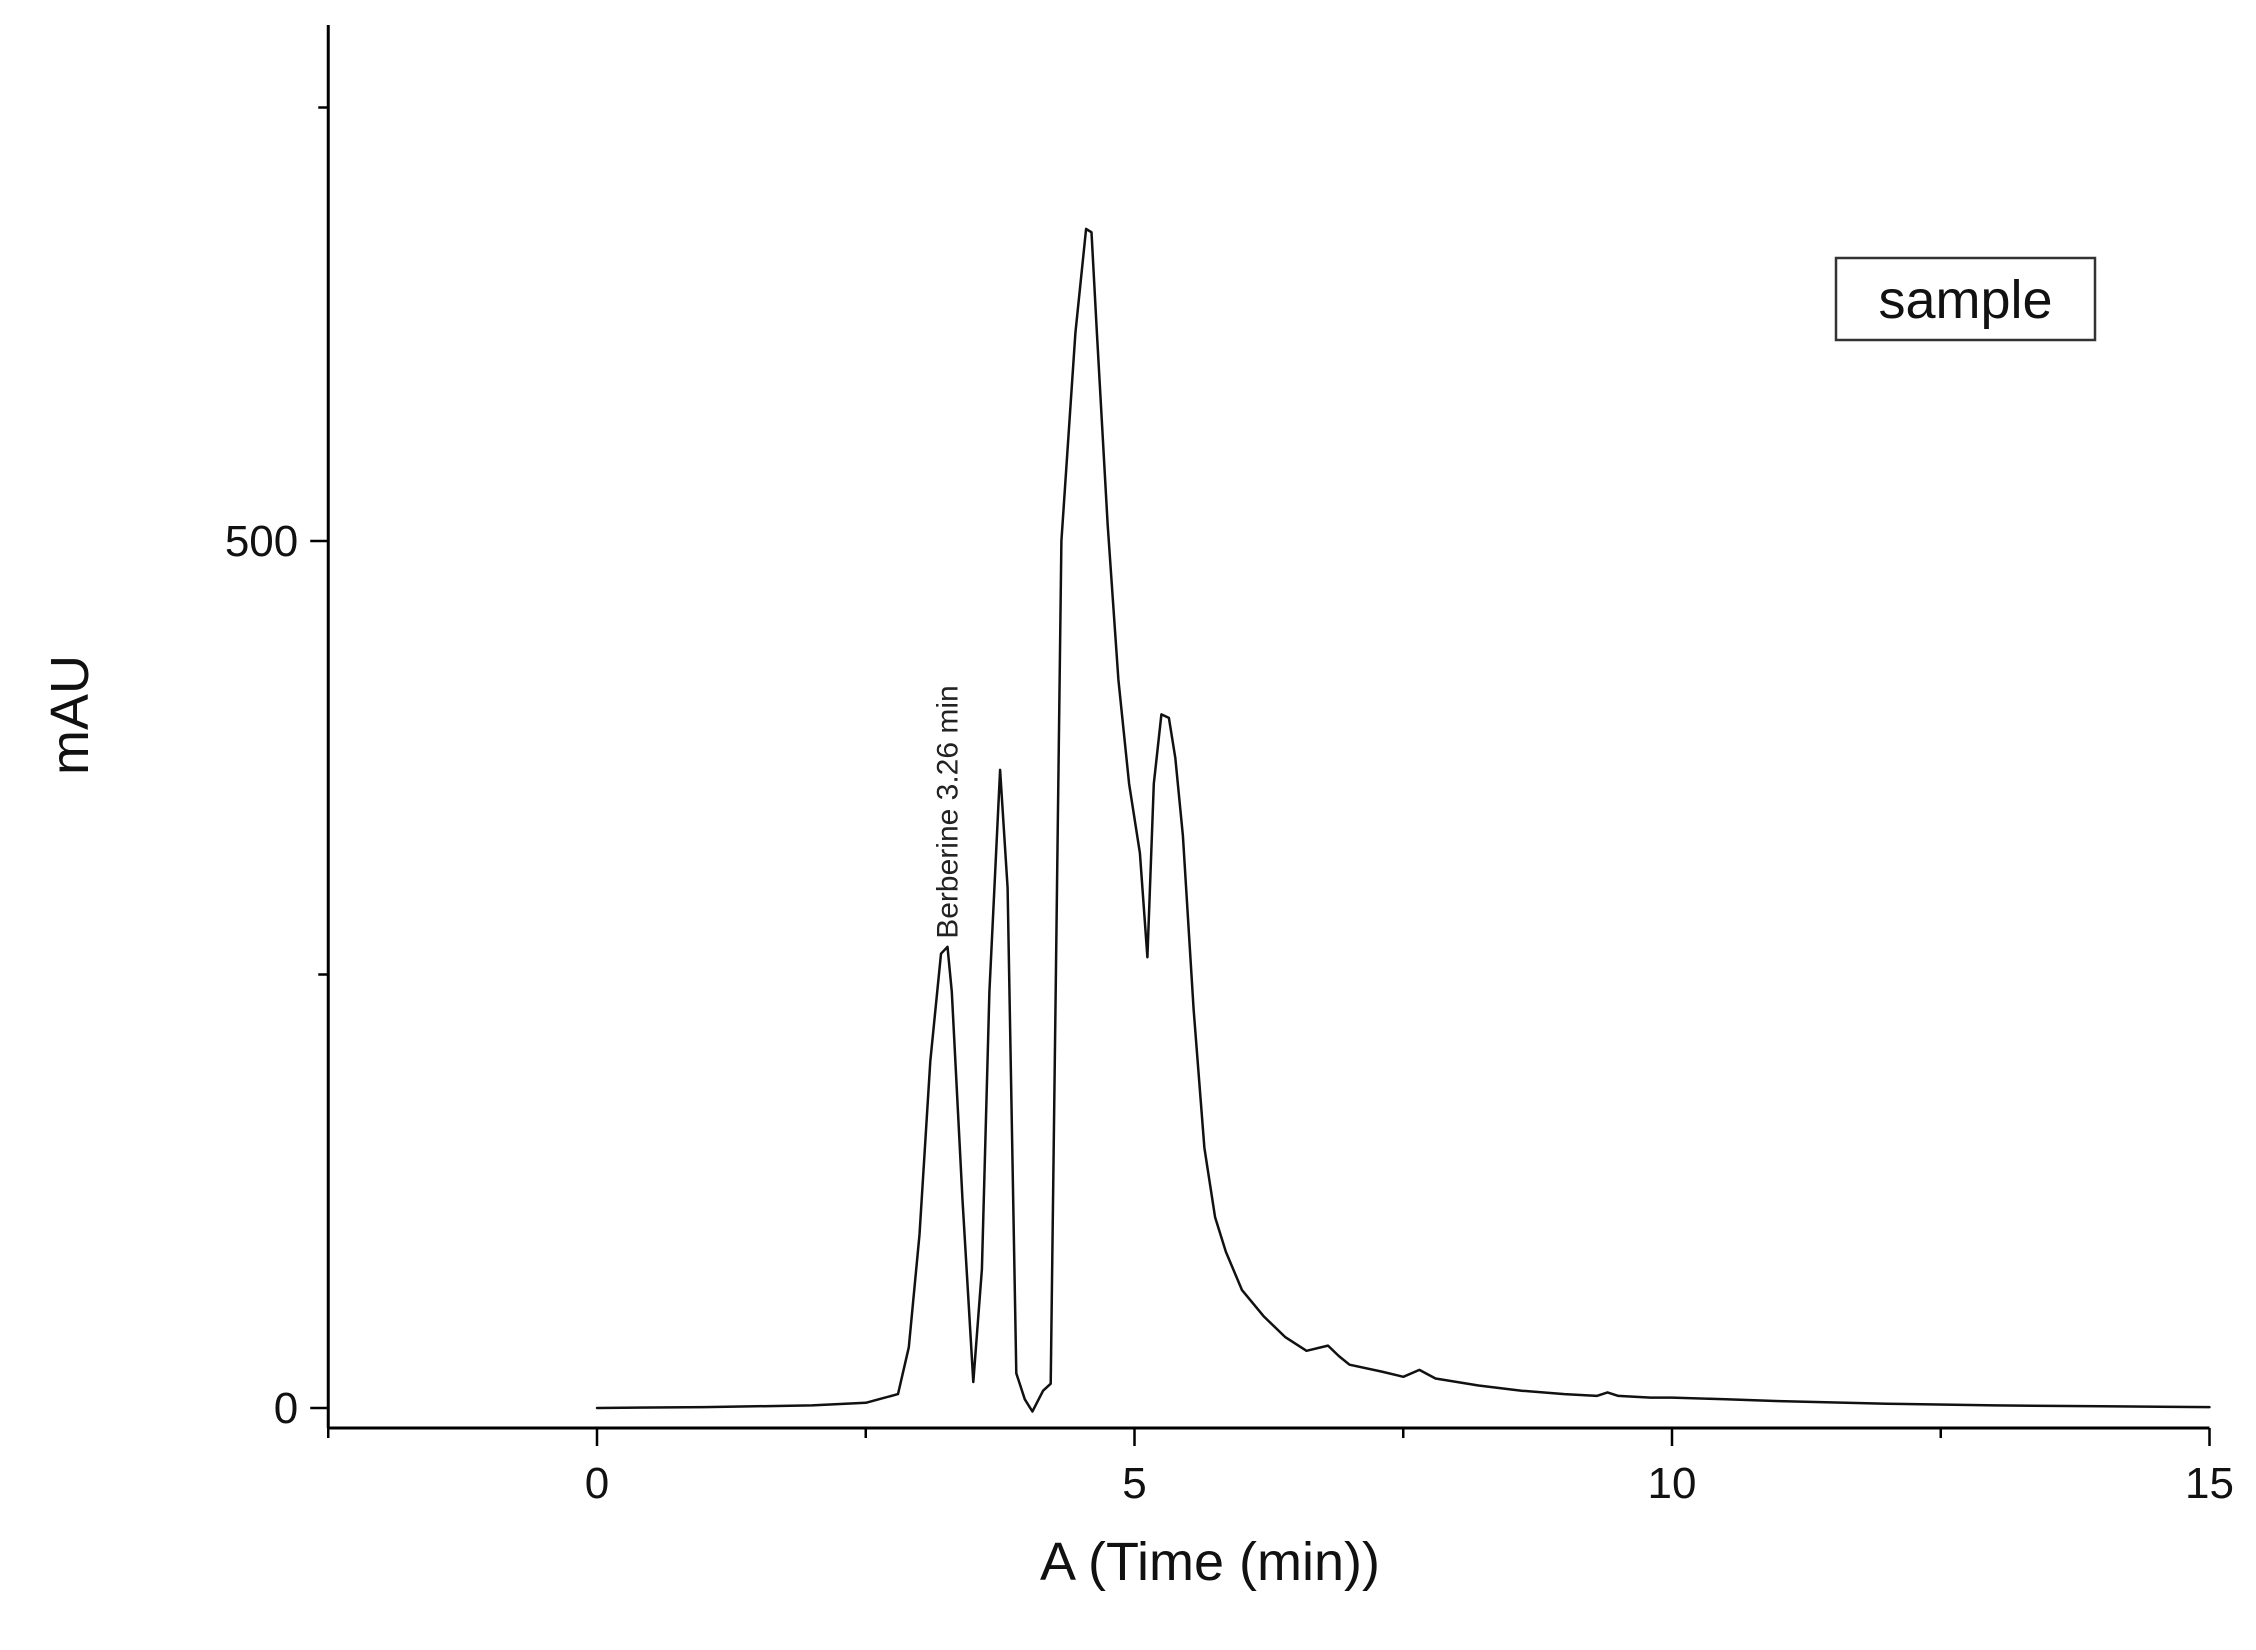 The image size is (2256, 1650). What do you see at coordinates (286, 1408) in the screenshot?
I see `y-tick-label: 0` at bounding box center [286, 1408].